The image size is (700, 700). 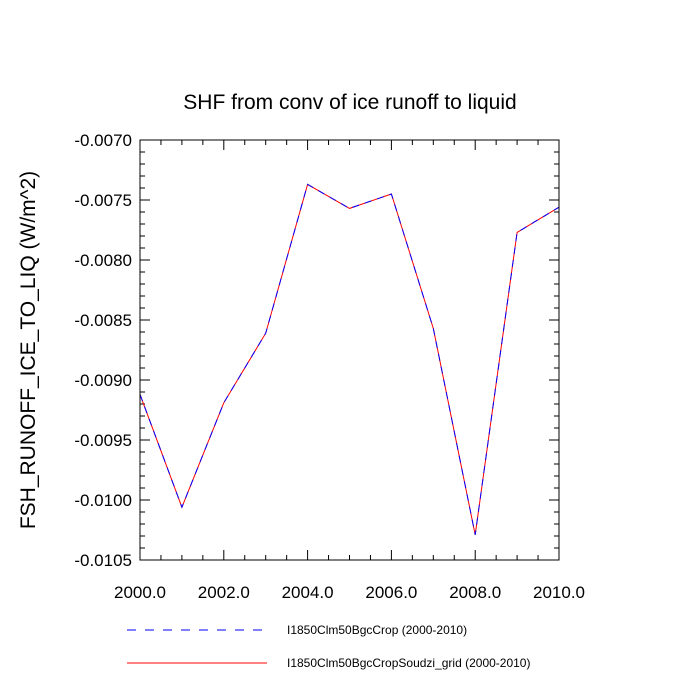 What do you see at coordinates (391, 592) in the screenshot?
I see `x-tick-label: 2006.0` at bounding box center [391, 592].